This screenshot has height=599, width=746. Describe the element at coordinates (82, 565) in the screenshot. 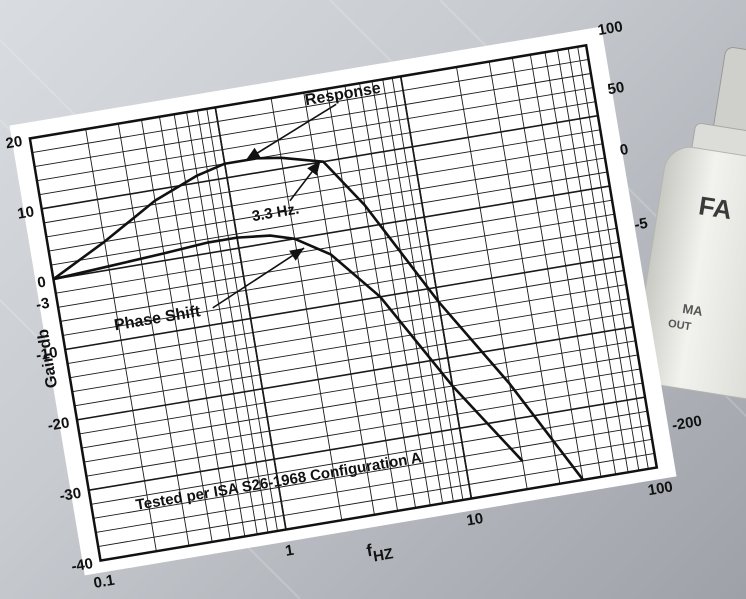

I see `y-tick-label: -40` at that location.